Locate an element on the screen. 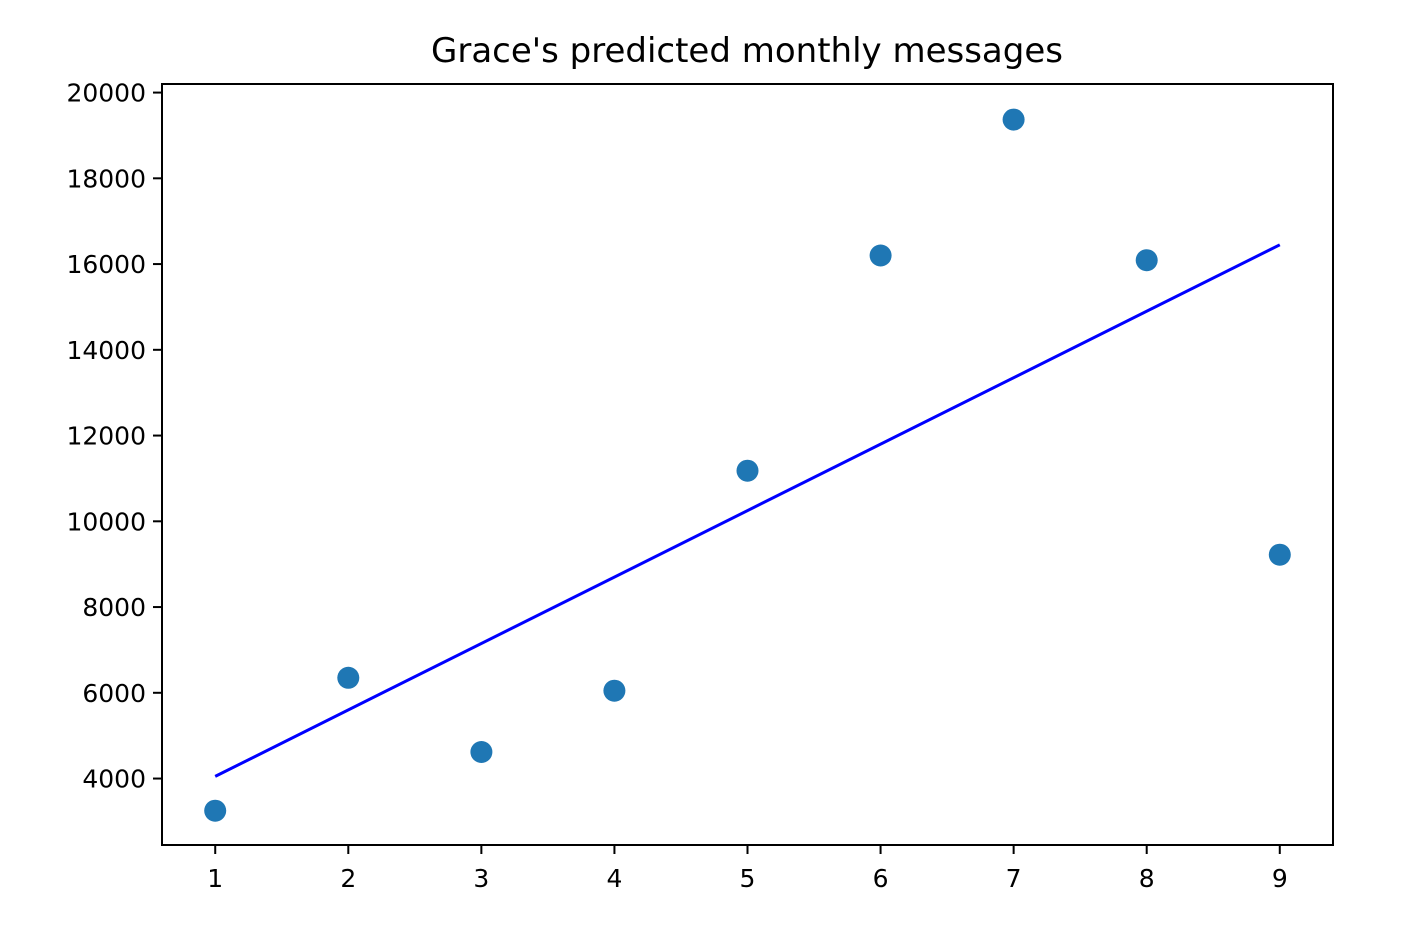 The image size is (1418, 932). x-tick-label: 5 is located at coordinates (748, 878).